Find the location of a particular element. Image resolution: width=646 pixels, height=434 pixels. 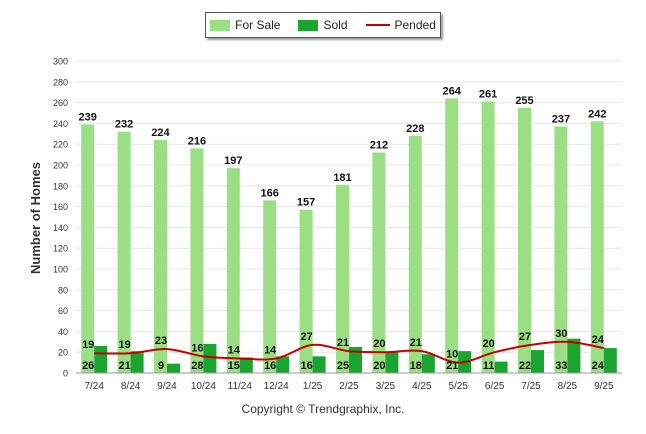

for-sale-label: 216 is located at coordinates (197, 141).